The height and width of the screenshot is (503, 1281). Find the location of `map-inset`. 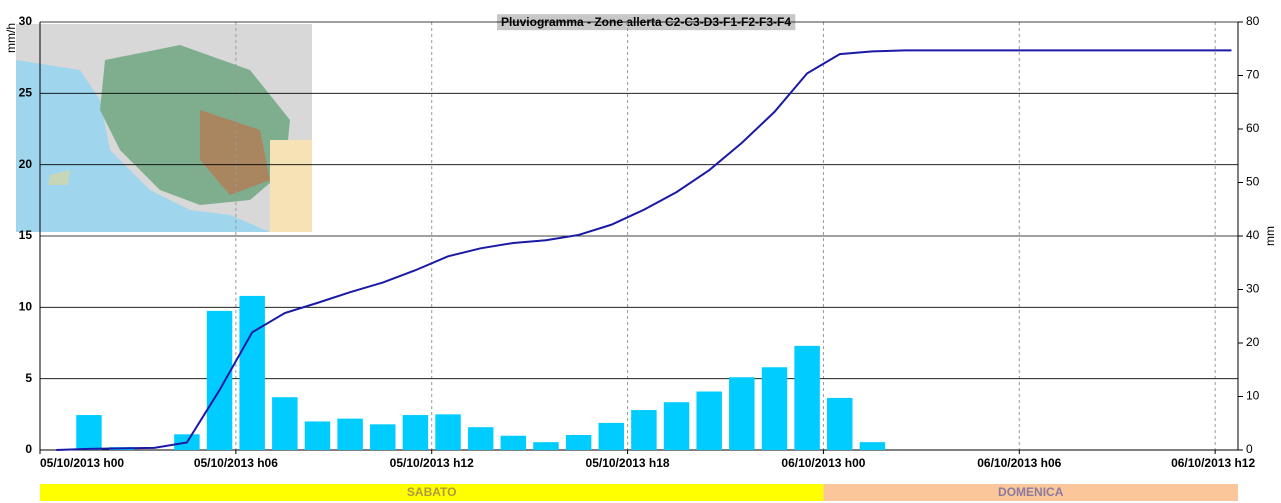

map-inset is located at coordinates (164, 128).